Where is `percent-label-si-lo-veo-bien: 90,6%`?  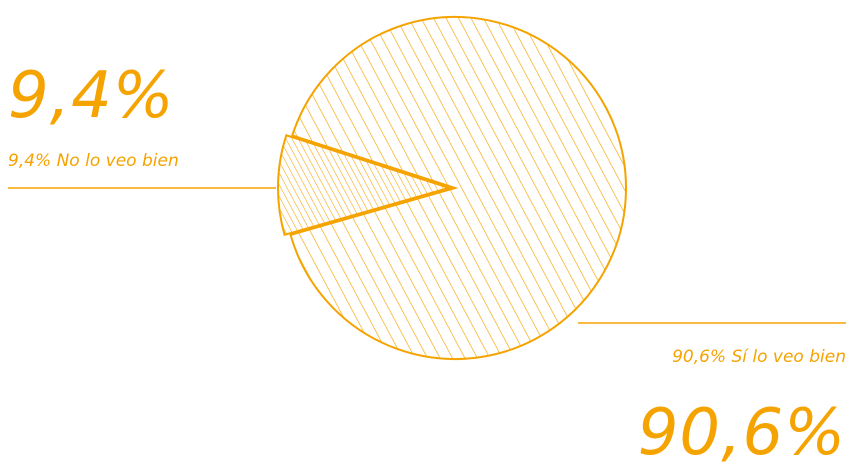 percent-label-si-lo-veo-bien: 90,6% is located at coordinates (742, 432).